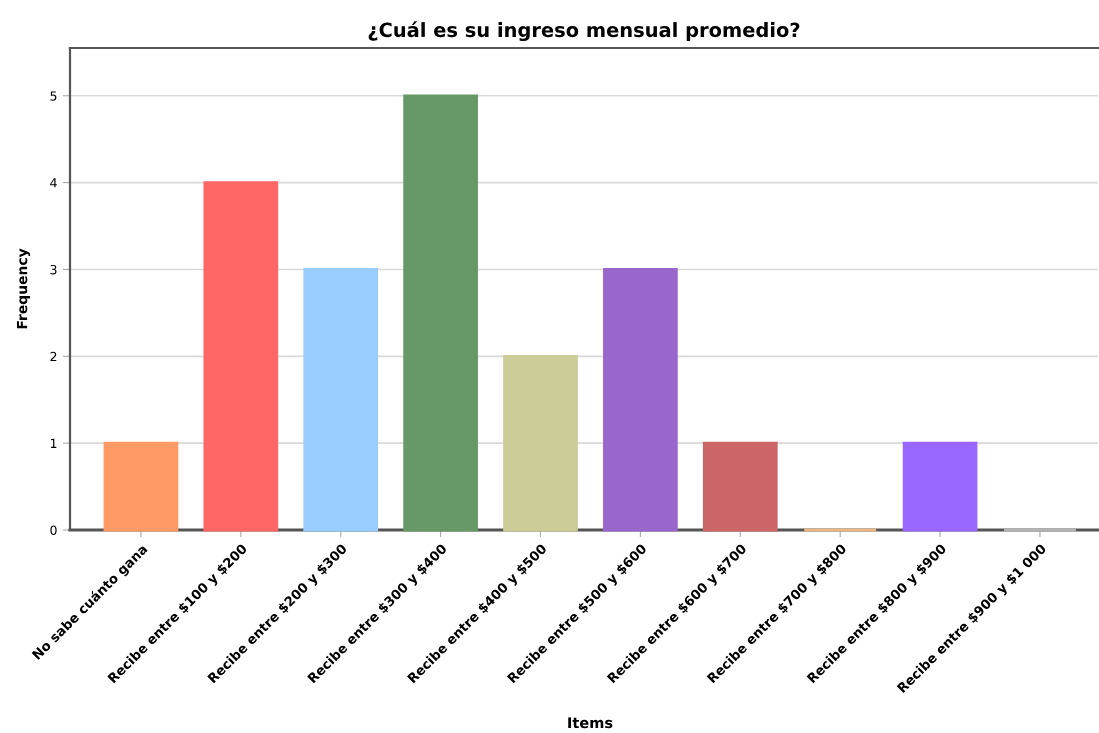 This screenshot has width=1099, height=733. Describe the element at coordinates (53, 269) in the screenshot. I see `y-tick-label: 3` at that location.